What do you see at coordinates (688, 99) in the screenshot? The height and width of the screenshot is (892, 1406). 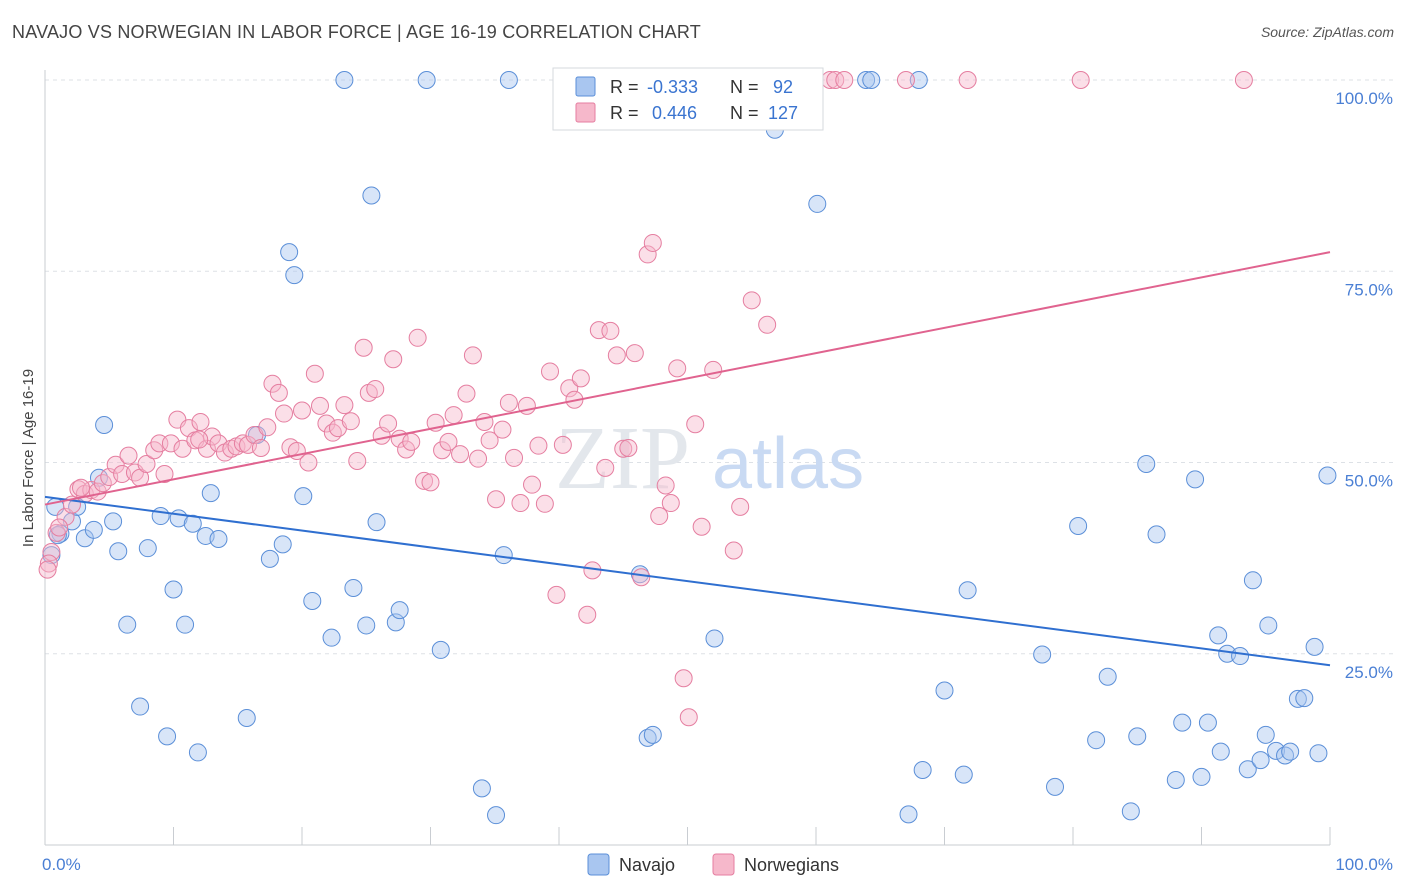 I see `correlation-legend: R = -0.333 N = 92 R = 0.446 N = 127` at bounding box center [688, 99].